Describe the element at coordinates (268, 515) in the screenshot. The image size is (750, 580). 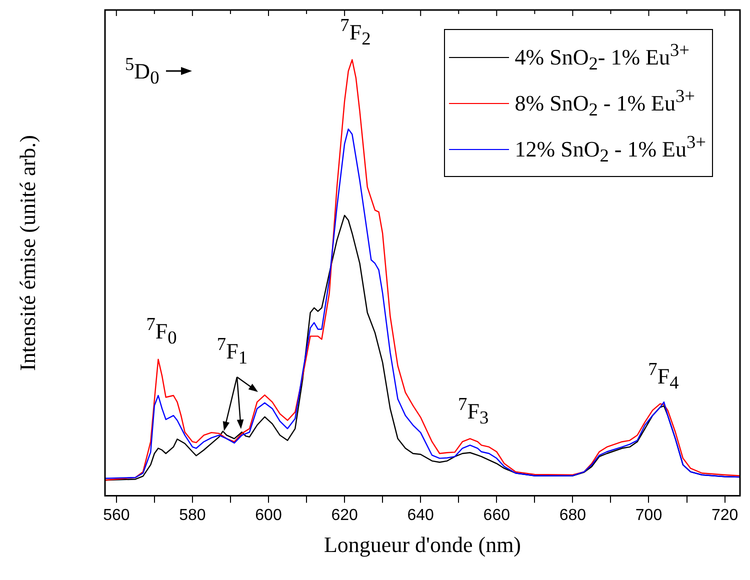
I see `x-tick-label: 600` at that location.